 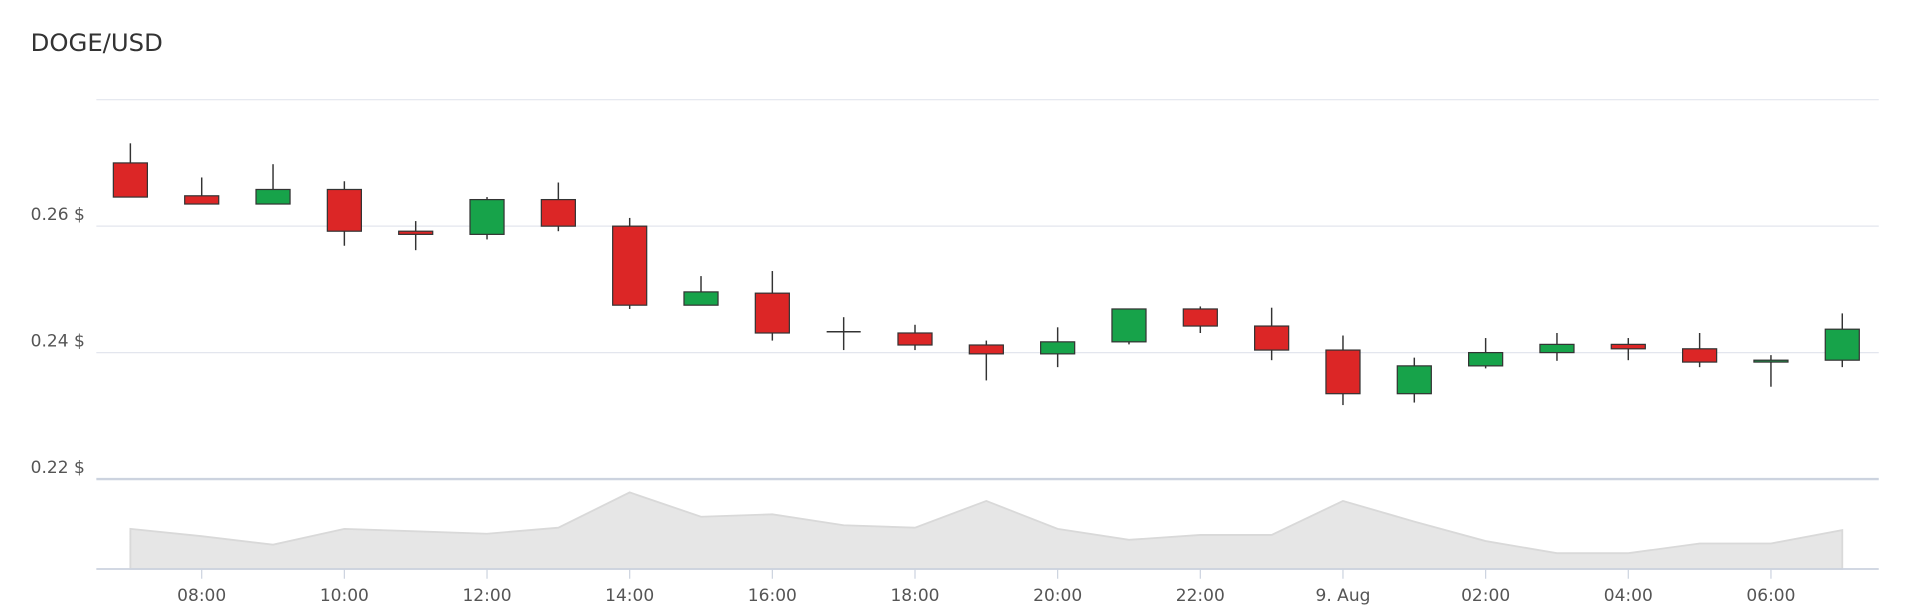 What do you see at coordinates (344, 596) in the screenshot?
I see `x-tick-label: 10:00` at bounding box center [344, 596].